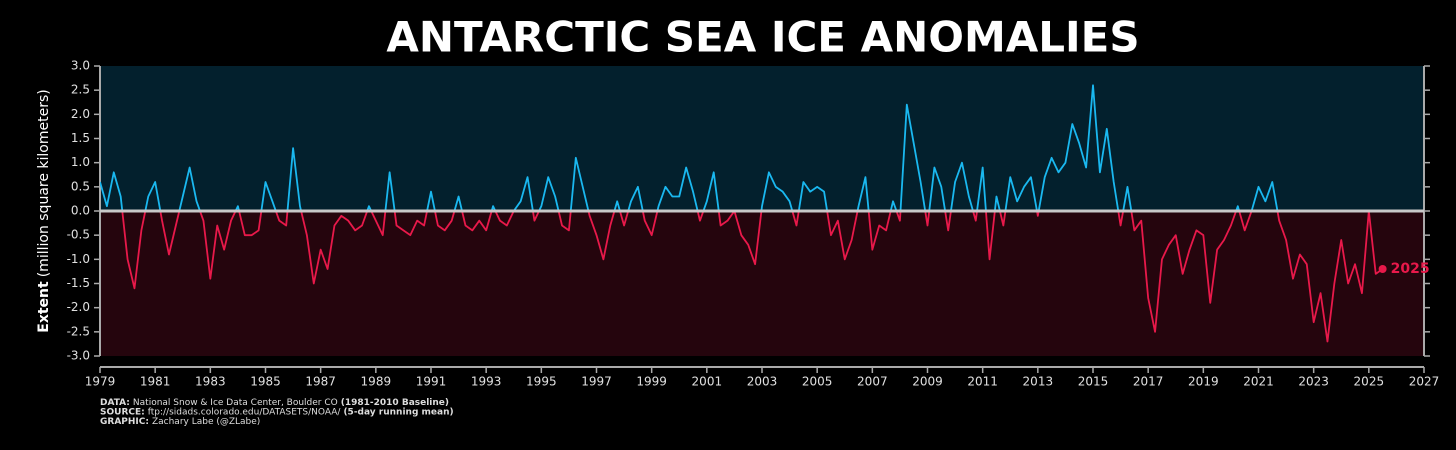 The image size is (1456, 450). I want to click on y-tick-label: -0.5, so click(78, 235).